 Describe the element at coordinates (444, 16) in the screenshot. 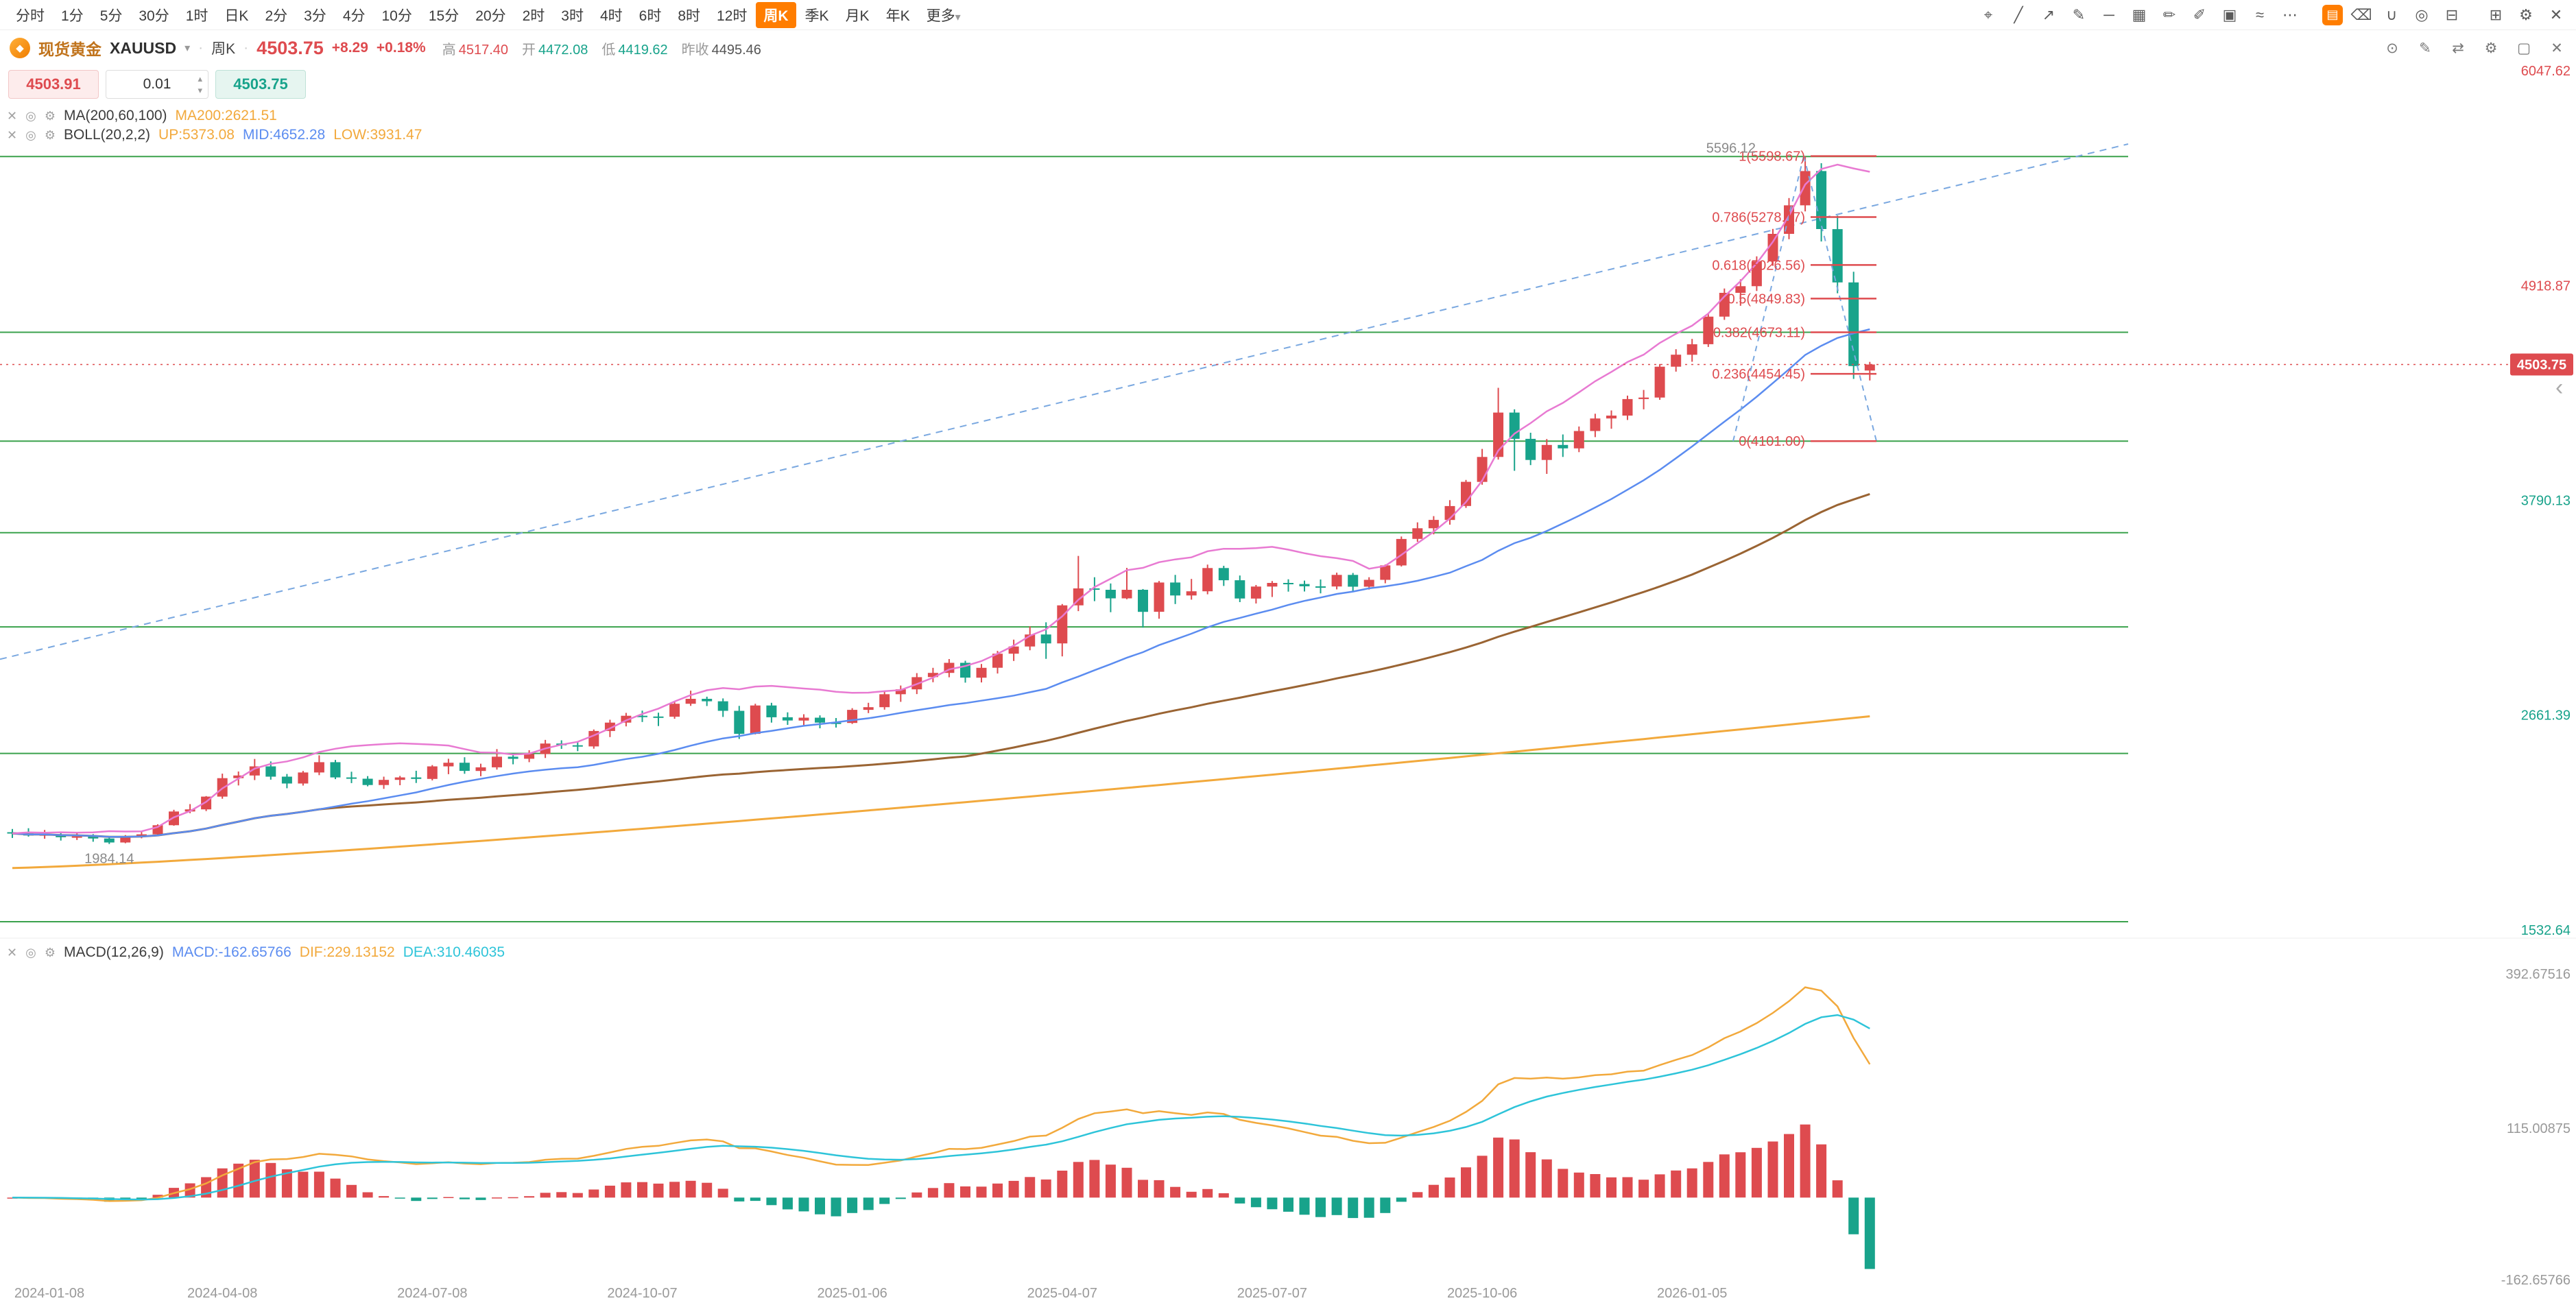

I see `timeframe-15分: 15分` at that location.